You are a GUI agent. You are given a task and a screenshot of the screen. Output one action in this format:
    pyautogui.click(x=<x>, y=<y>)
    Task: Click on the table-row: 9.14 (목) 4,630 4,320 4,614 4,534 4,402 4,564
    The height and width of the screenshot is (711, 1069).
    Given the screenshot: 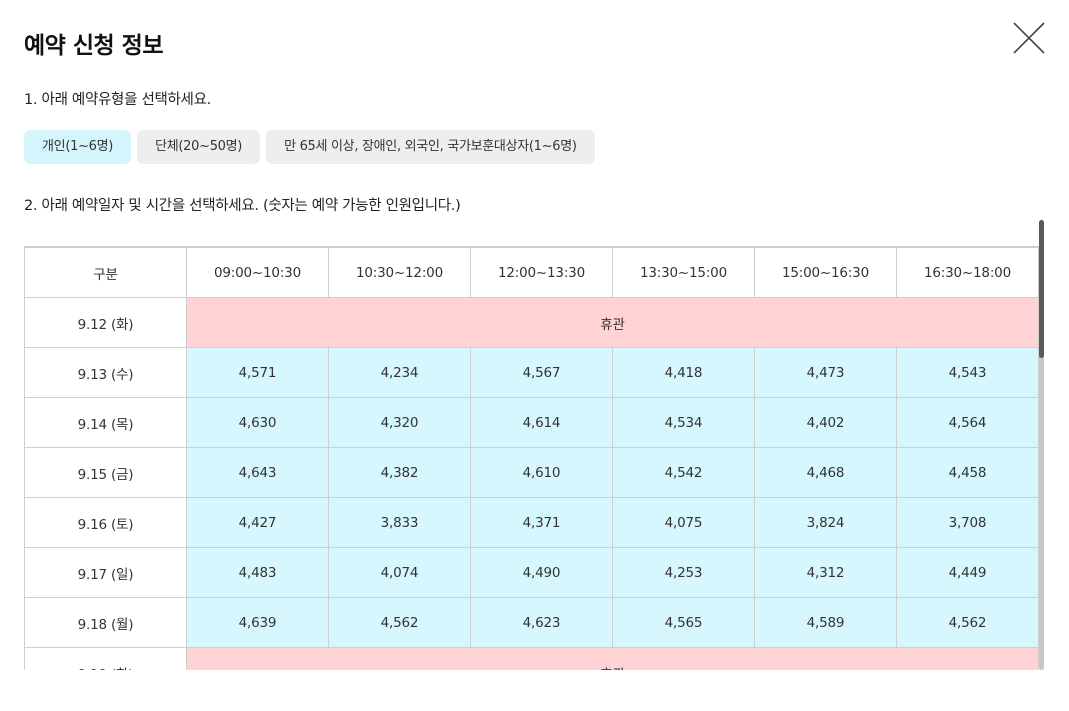 What is the action you would take?
    pyautogui.click(x=531, y=422)
    